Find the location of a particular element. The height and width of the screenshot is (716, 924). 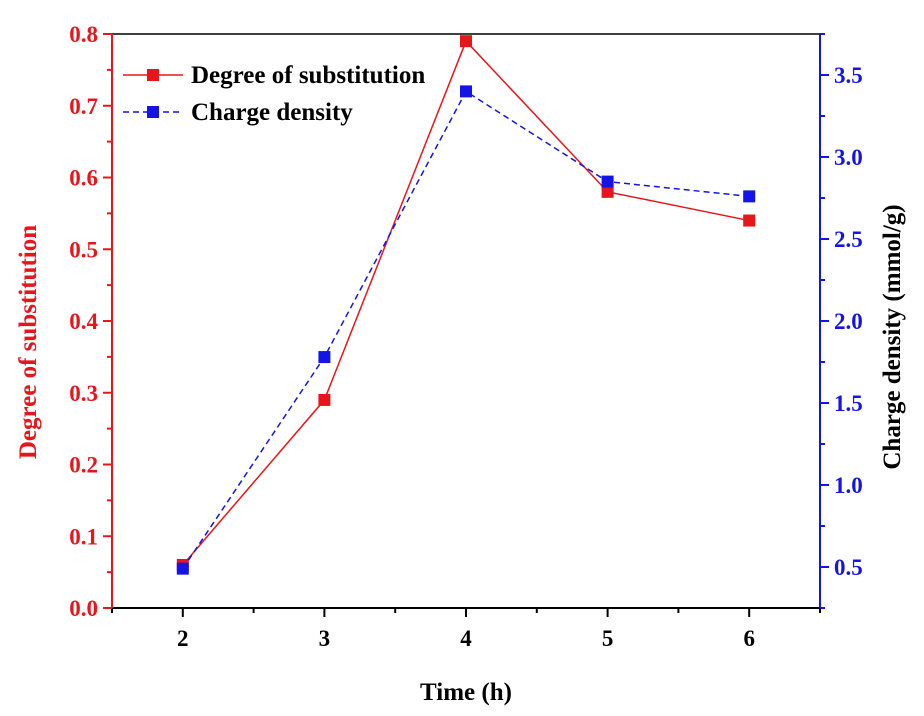

y-right-tick-label: 2.0 is located at coordinates (848, 321).